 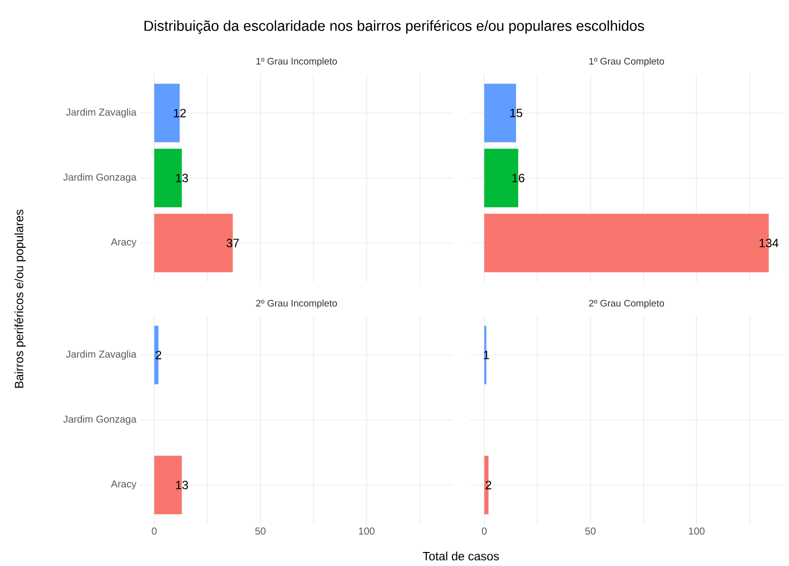 What do you see at coordinates (20, 299) in the screenshot?
I see `y-axis-title: Bairros periféricos e/ou populares` at bounding box center [20, 299].